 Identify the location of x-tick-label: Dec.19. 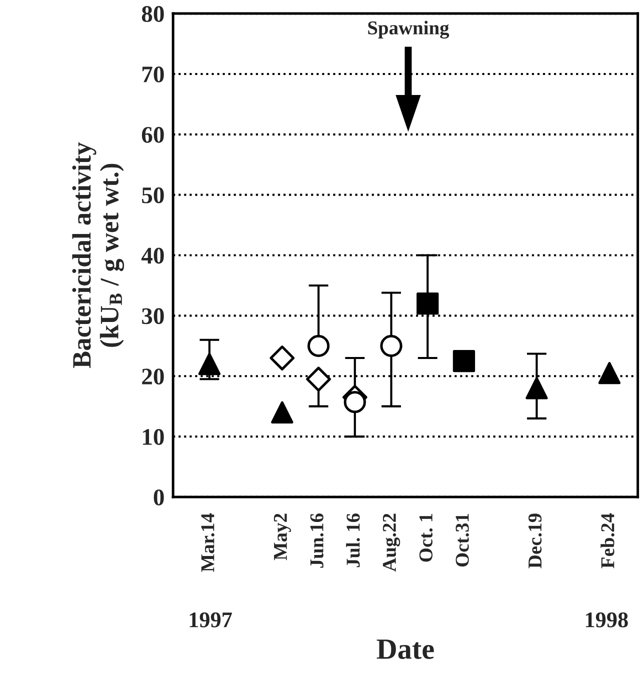
(535, 541).